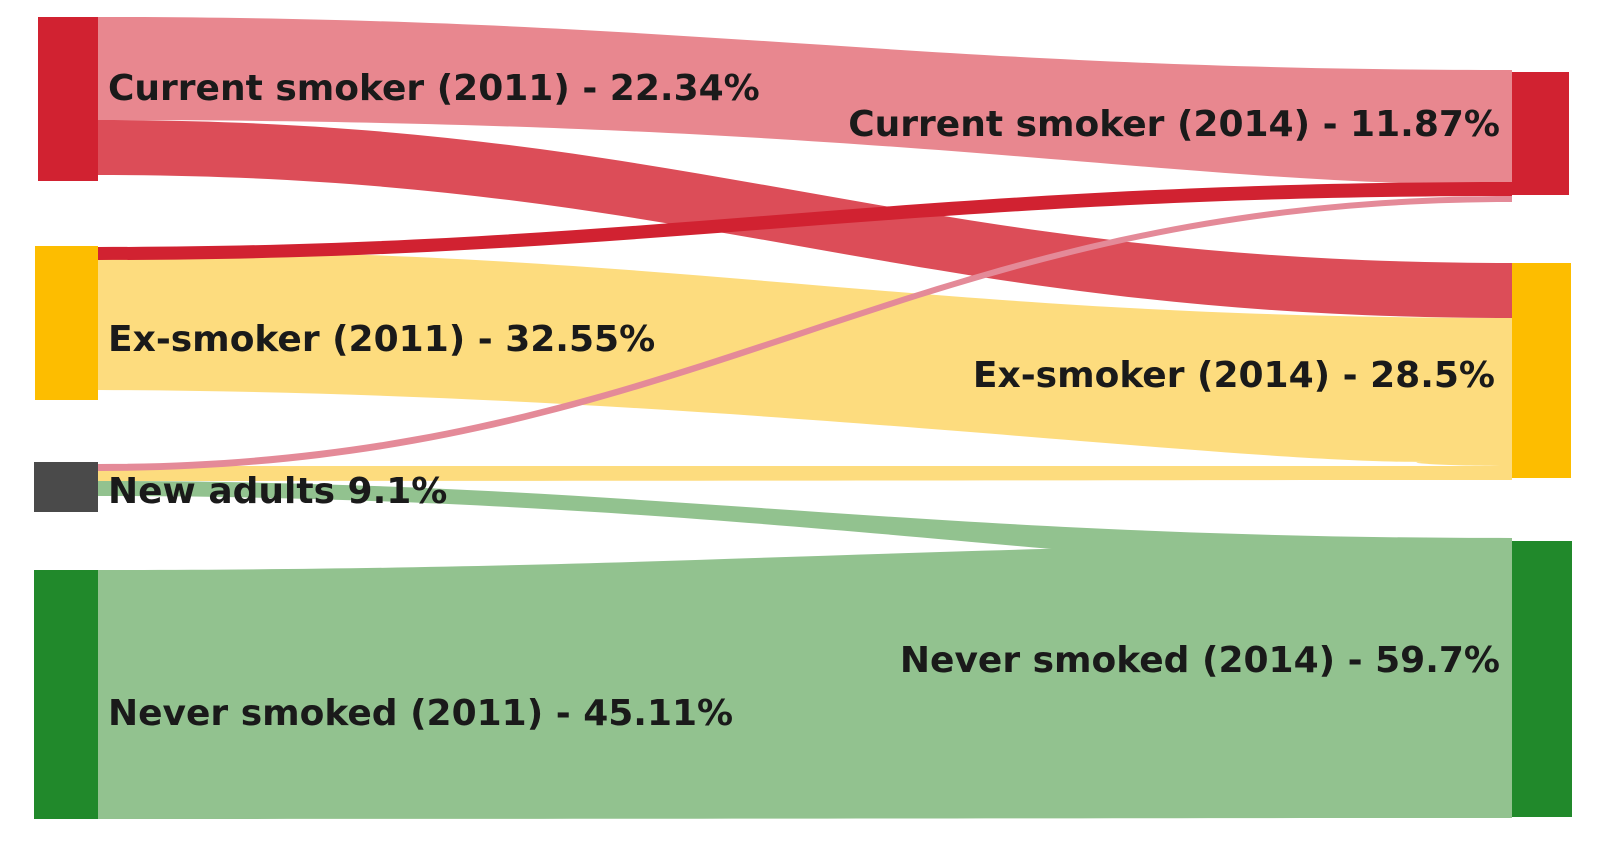 This screenshot has width=1600, height=855. I want to click on label-ex-2014: Ex-smoker (2014) - 28.5%, so click(1234, 375).